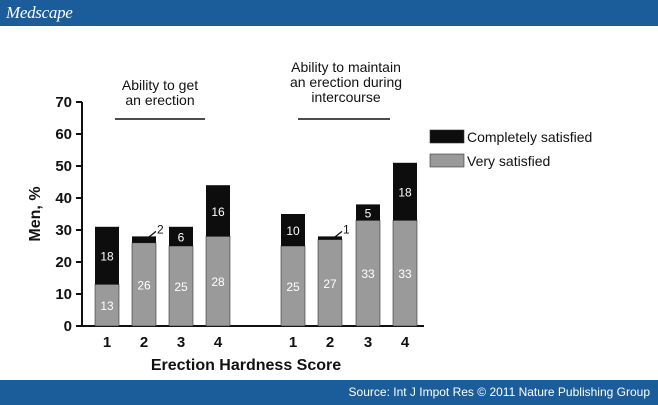 This screenshot has height=405, width=658. I want to click on data-label-completely-satisfied: 16, so click(218, 212).